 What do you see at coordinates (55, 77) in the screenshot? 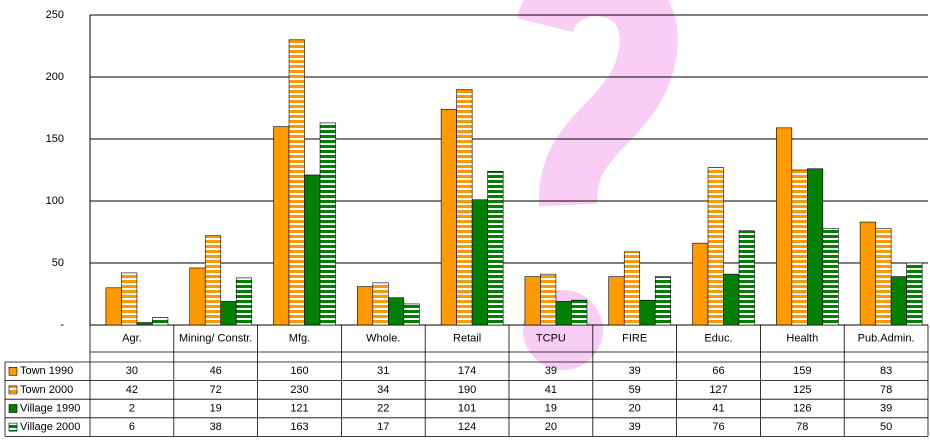
I see `y-tick-label: 200` at bounding box center [55, 77].